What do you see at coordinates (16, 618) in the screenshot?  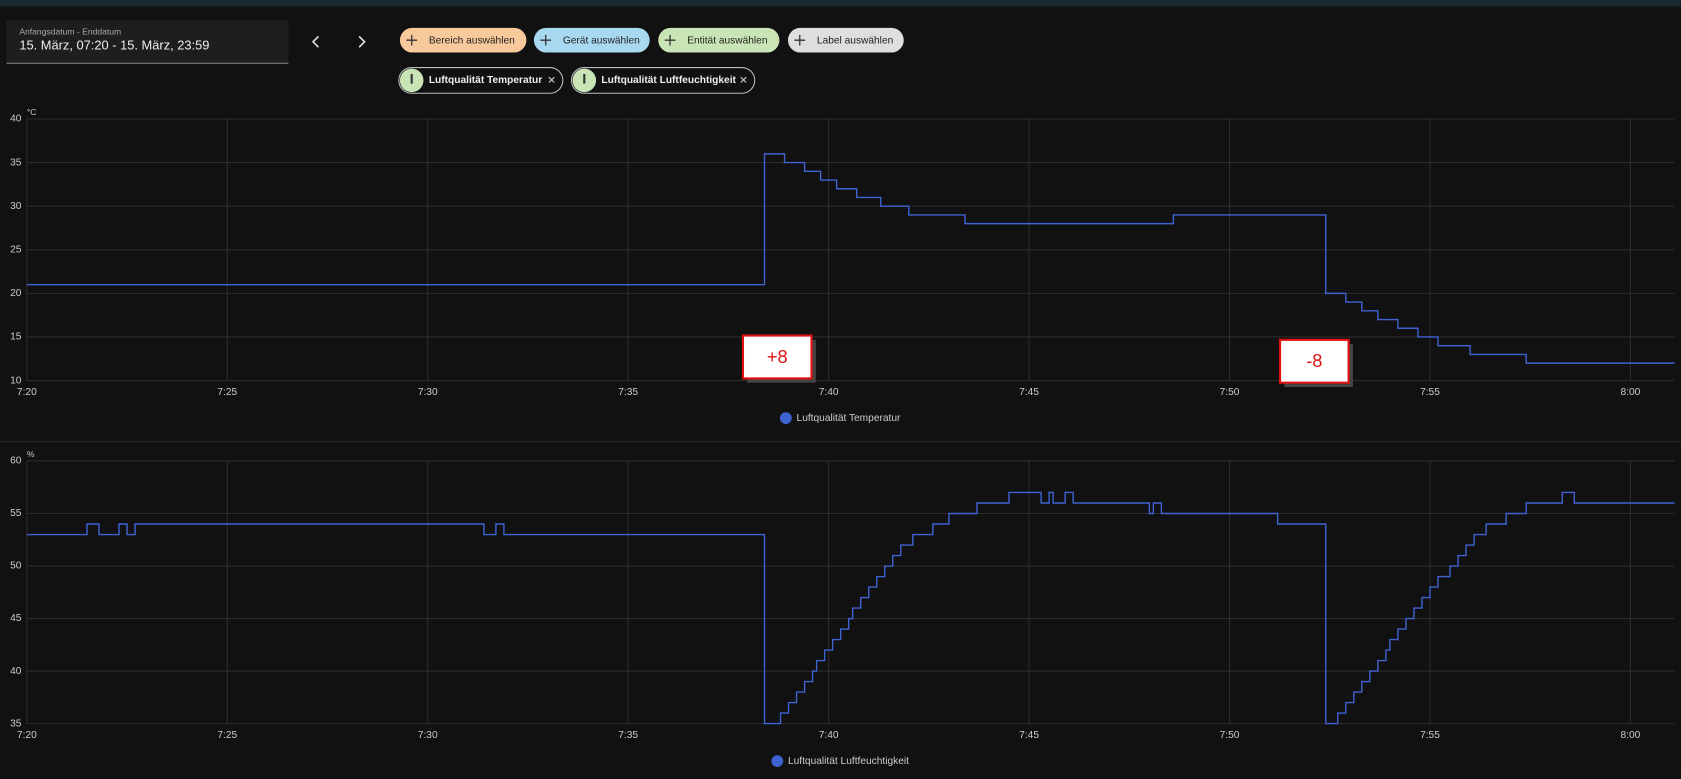 I see `y-tick-label: 45` at bounding box center [16, 618].